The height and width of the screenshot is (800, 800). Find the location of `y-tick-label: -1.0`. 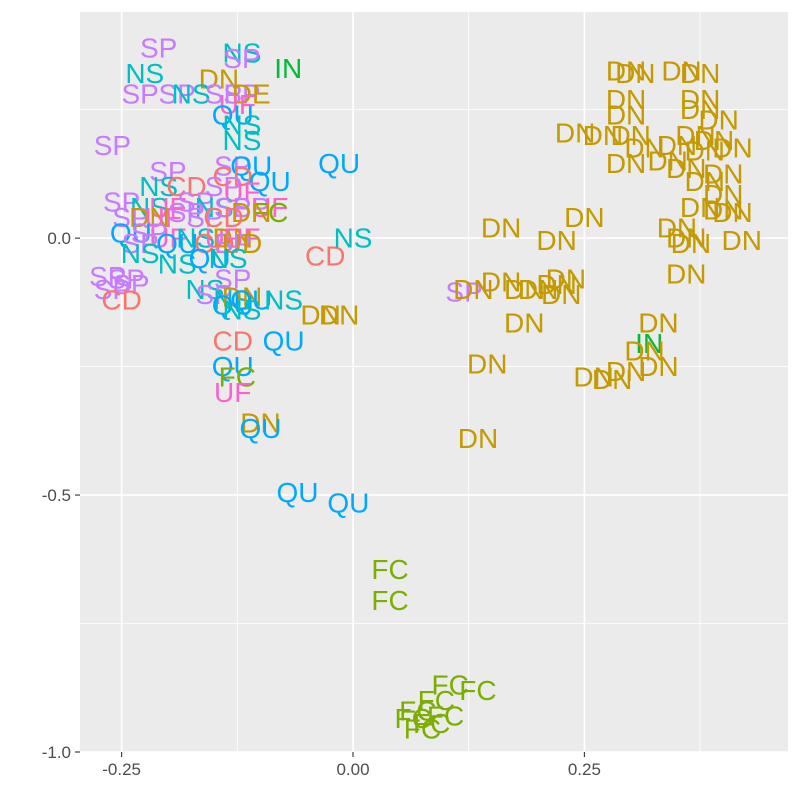

y-tick-label: -1.0 is located at coordinates (56, 752).